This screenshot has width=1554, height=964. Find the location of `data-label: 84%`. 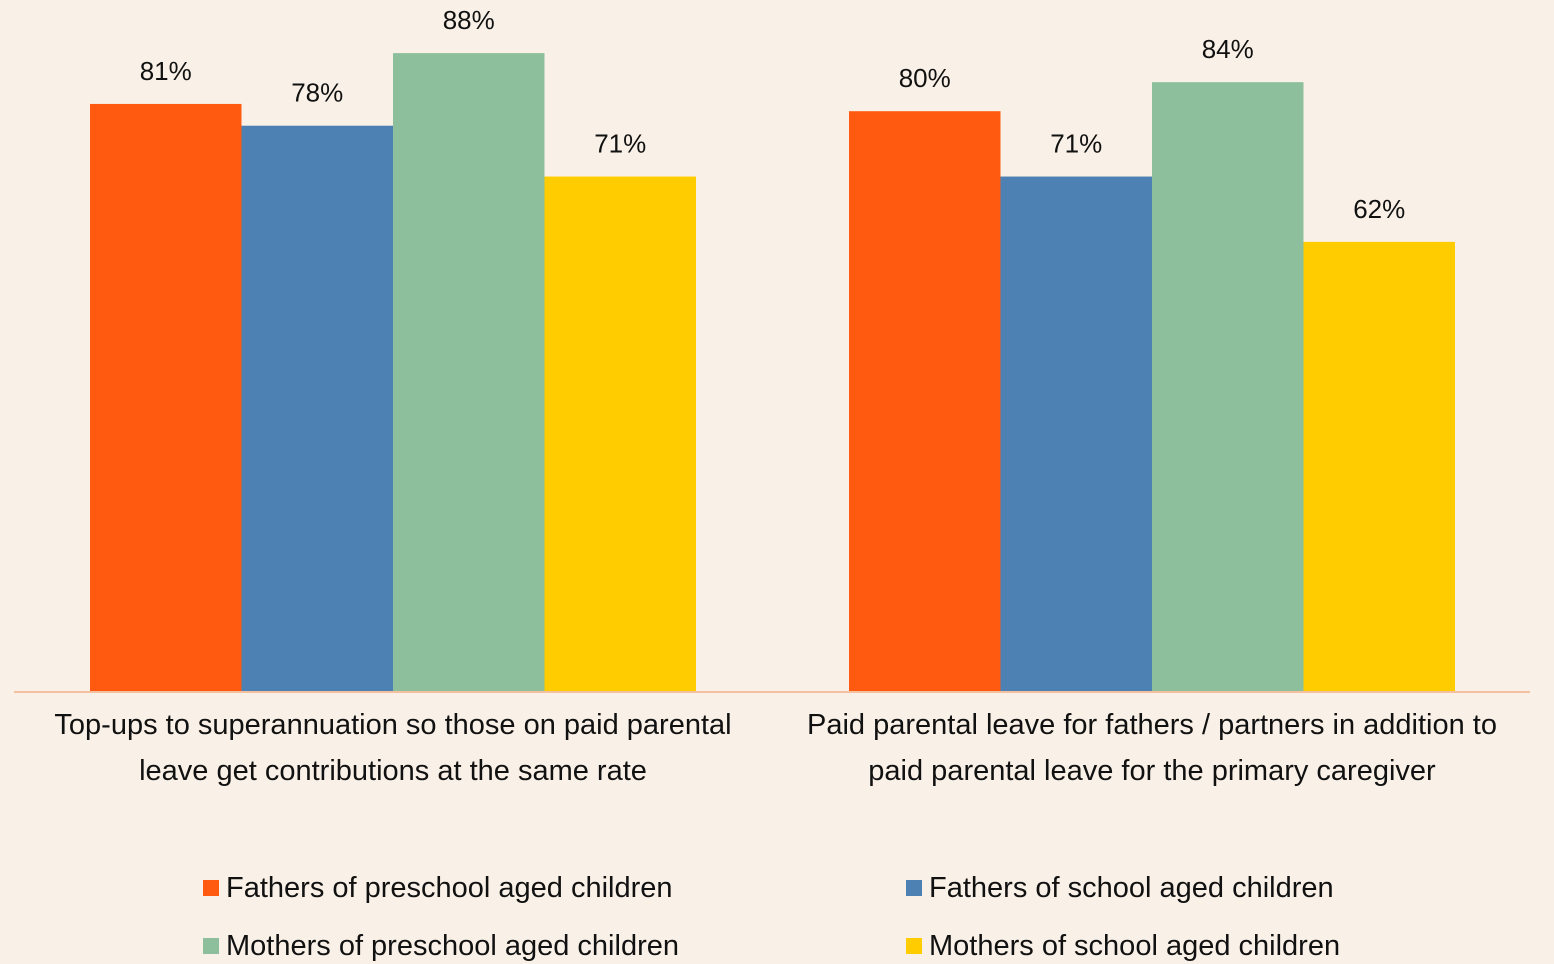

data-label: 84% is located at coordinates (1228, 49).